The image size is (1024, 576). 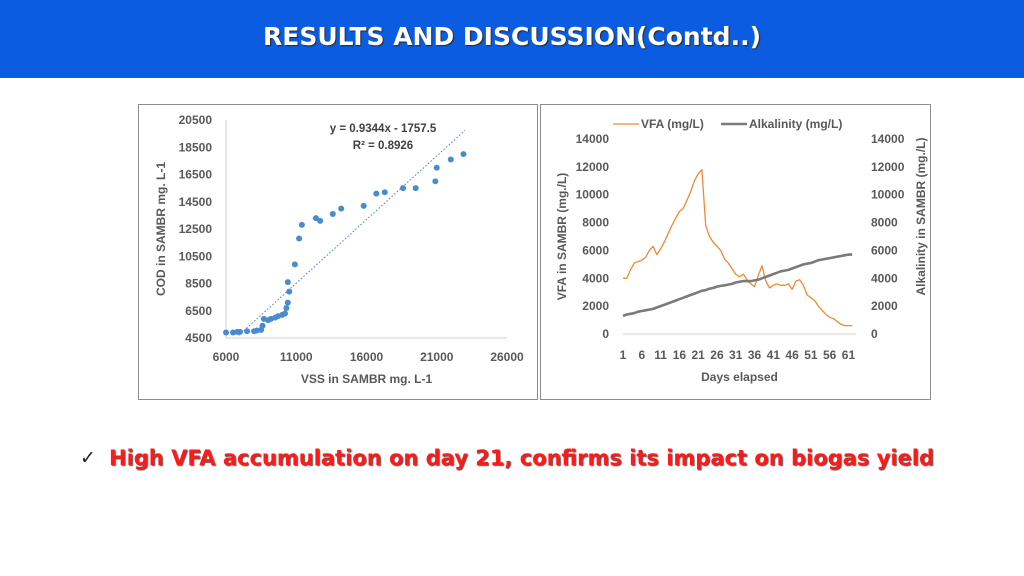 I want to click on x-tick-label: 46, so click(x=792, y=355).